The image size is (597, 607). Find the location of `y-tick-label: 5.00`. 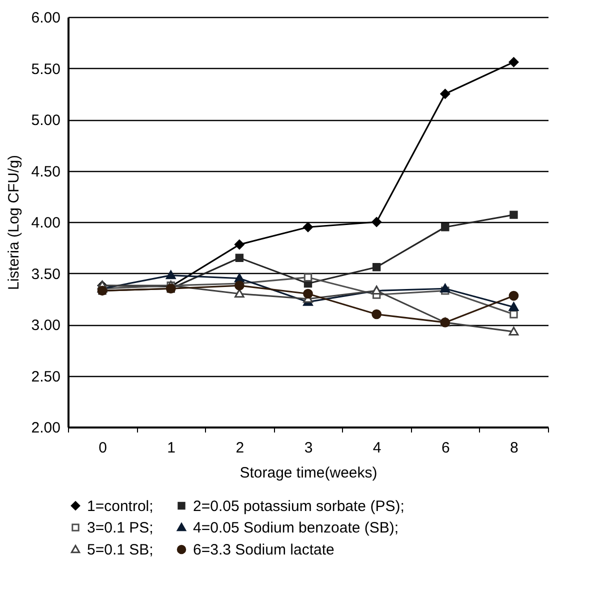

y-tick-label: 5.00 is located at coordinates (45, 120).